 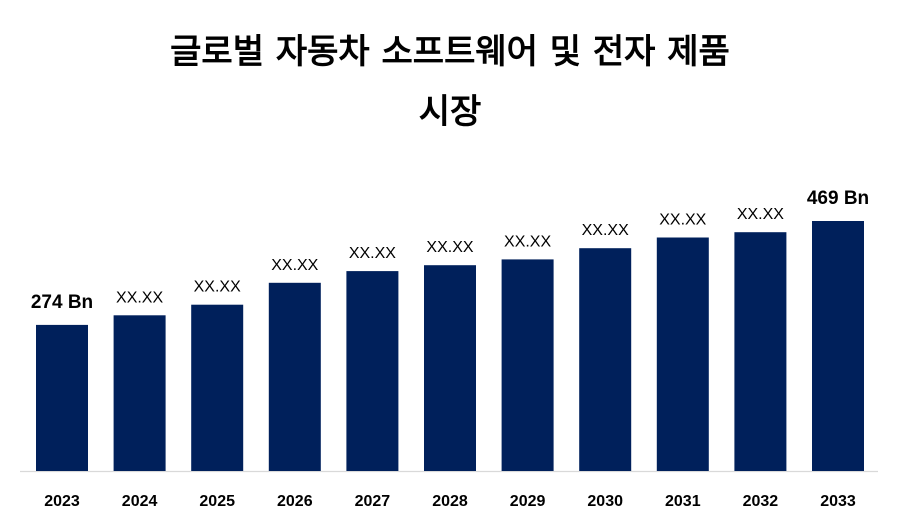 What do you see at coordinates (761, 501) in the screenshot?
I see `x-tick-label-2032: 2032` at bounding box center [761, 501].